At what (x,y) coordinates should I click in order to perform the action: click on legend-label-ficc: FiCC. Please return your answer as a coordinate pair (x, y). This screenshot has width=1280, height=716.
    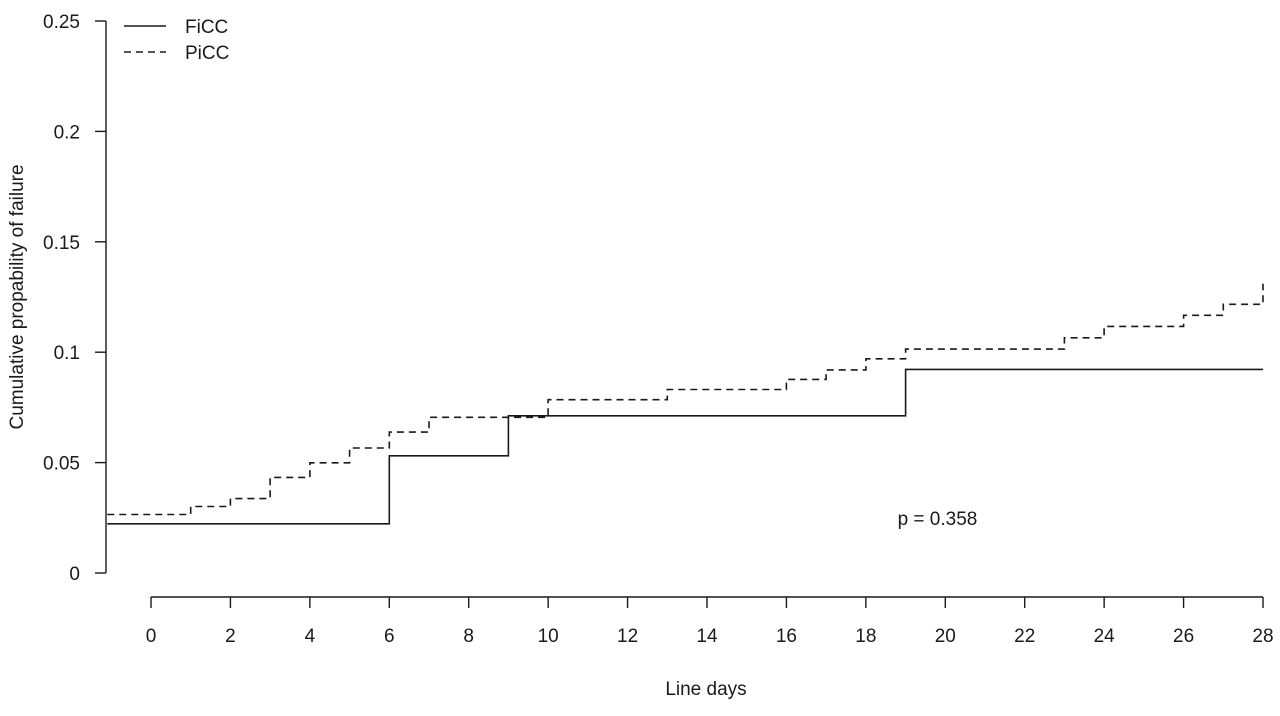
    Looking at the image, I should click on (206, 27).